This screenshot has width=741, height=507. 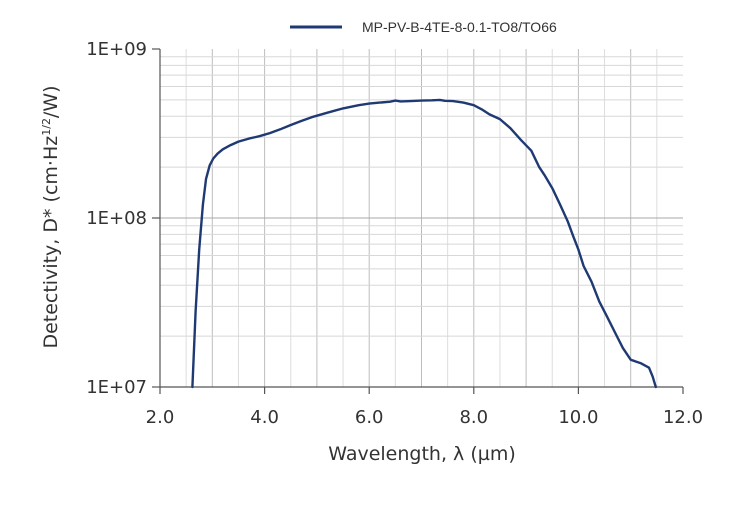 What do you see at coordinates (116, 49) in the screenshot?
I see `y-tick-label: 1E+09` at bounding box center [116, 49].